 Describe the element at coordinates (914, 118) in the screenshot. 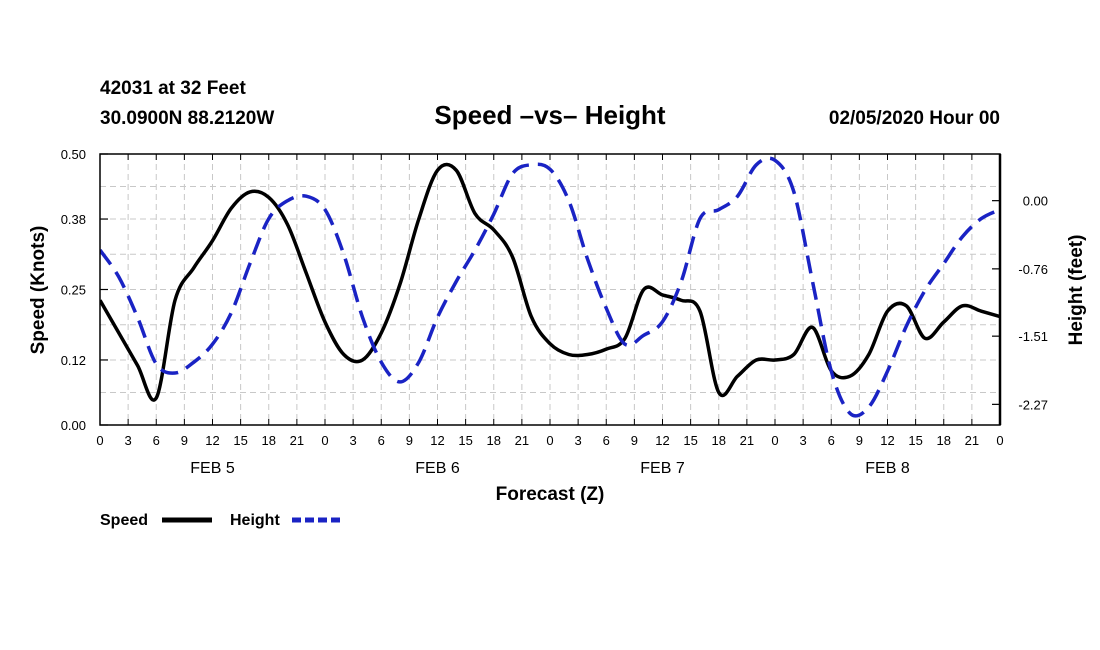

I see `date-label: 02/05/2020 Hour 00` at that location.